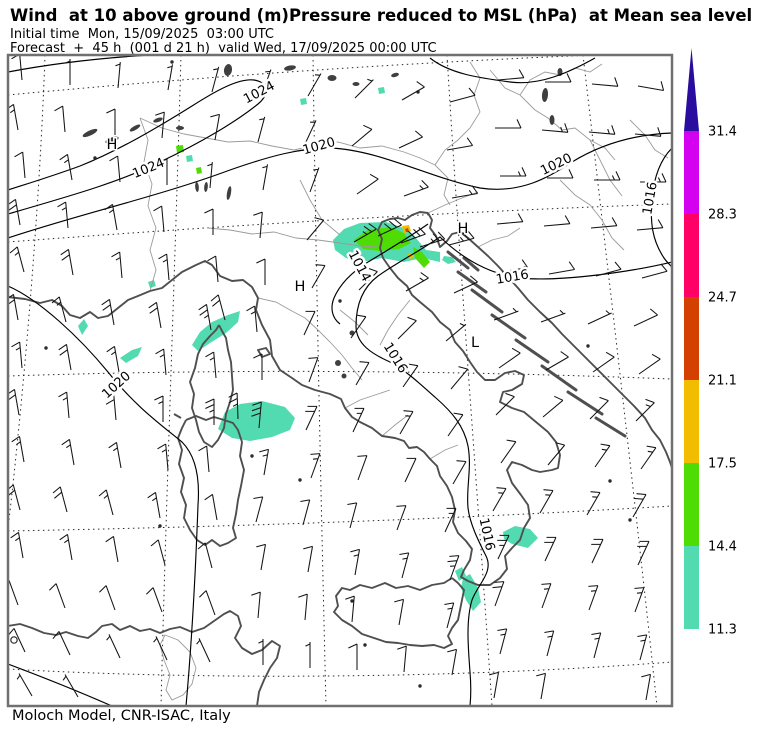 This screenshot has width=760, height=731. What do you see at coordinates (722, 630) in the screenshot?
I see `legend-tick-label: 11.3` at bounding box center [722, 630].